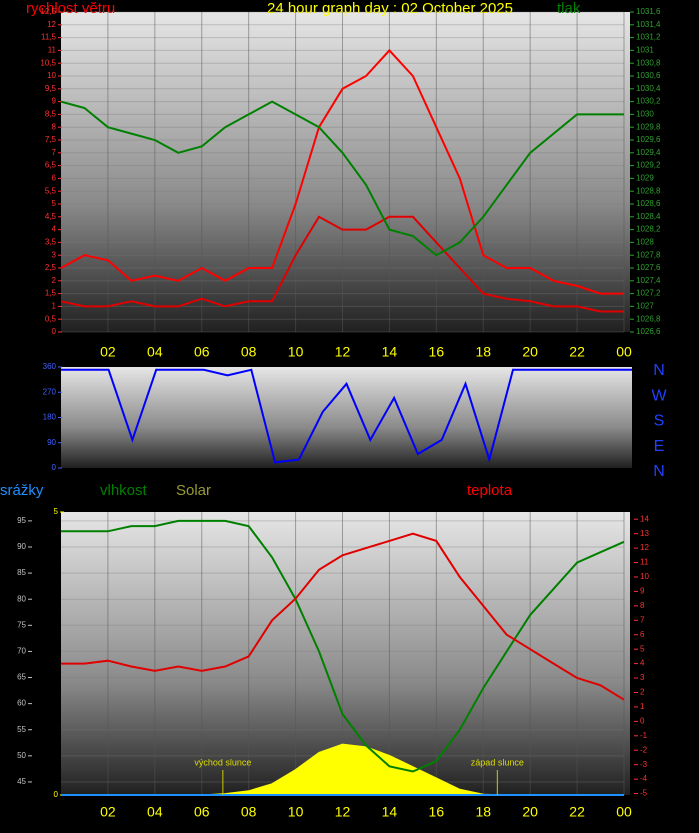  I want to click on y-tick-label: 65, so click(21, 677).